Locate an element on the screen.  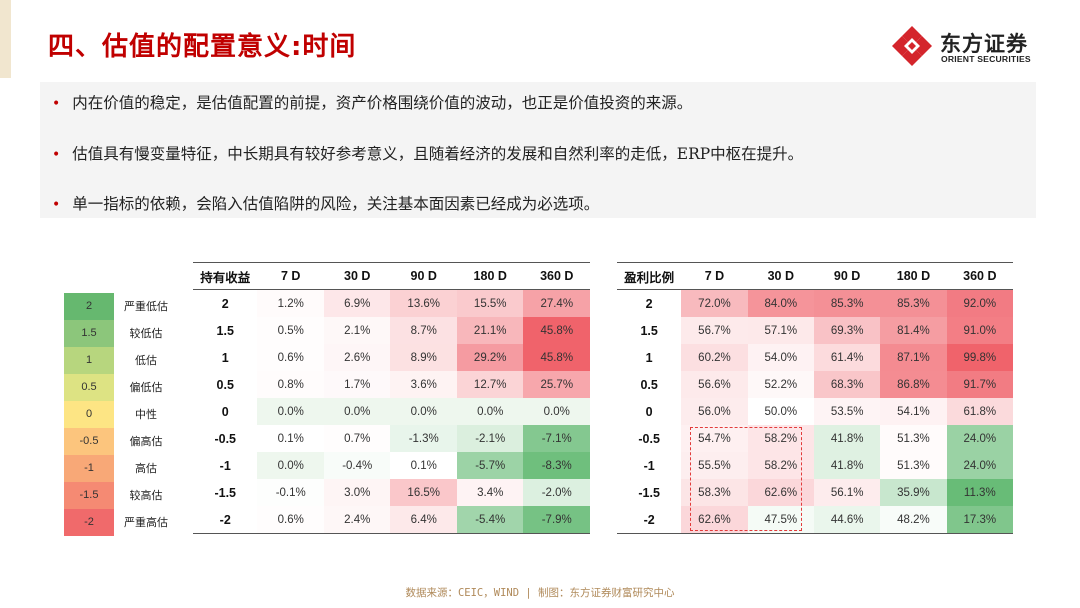
table-row: 1 0.6% 2.6% 8.9% 29.2% 45.8% is located at coordinates (391, 357).